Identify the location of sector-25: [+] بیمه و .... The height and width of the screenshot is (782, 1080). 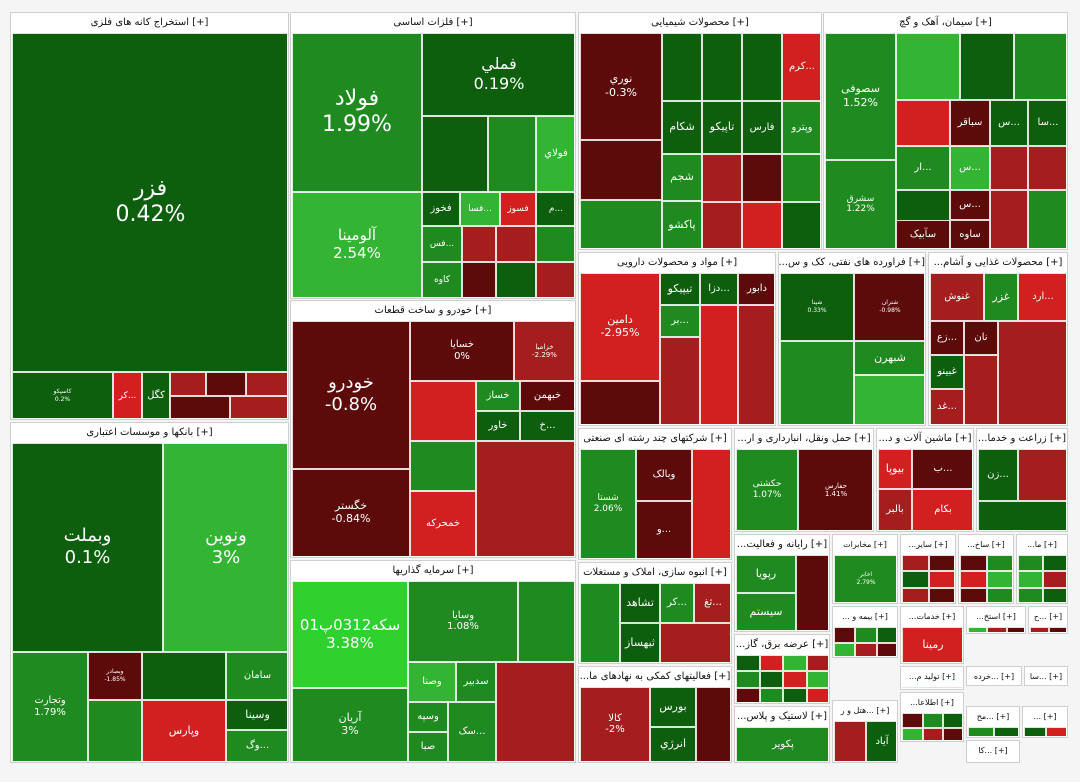
(865, 632).